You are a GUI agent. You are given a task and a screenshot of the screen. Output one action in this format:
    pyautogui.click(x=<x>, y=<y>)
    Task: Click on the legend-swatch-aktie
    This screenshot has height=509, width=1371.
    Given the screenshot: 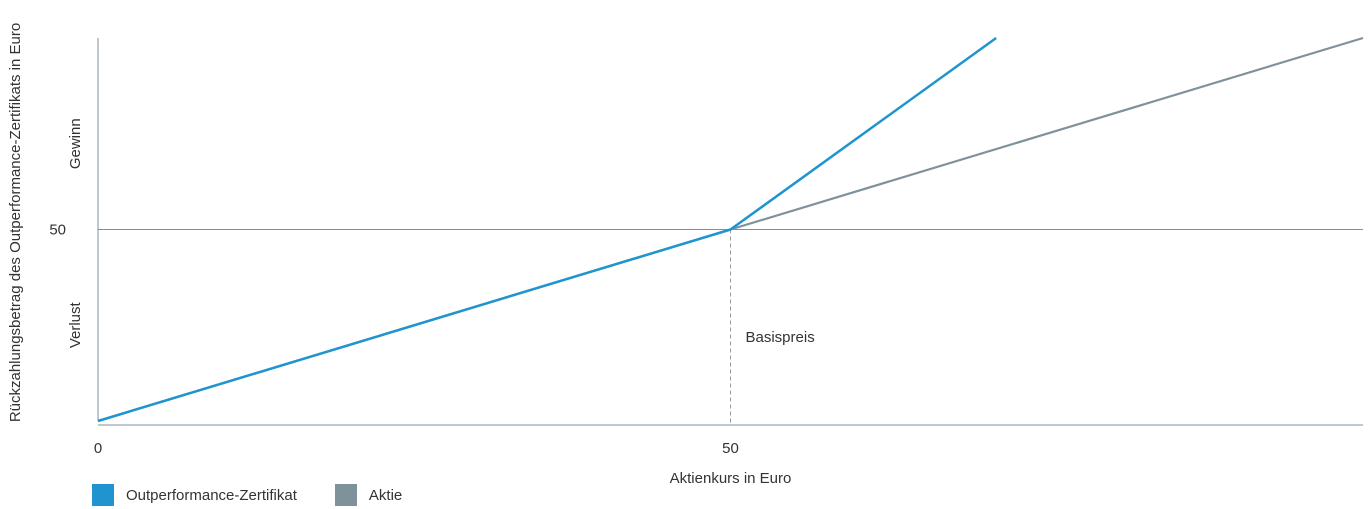 What is the action you would take?
    pyautogui.click(x=345, y=495)
    